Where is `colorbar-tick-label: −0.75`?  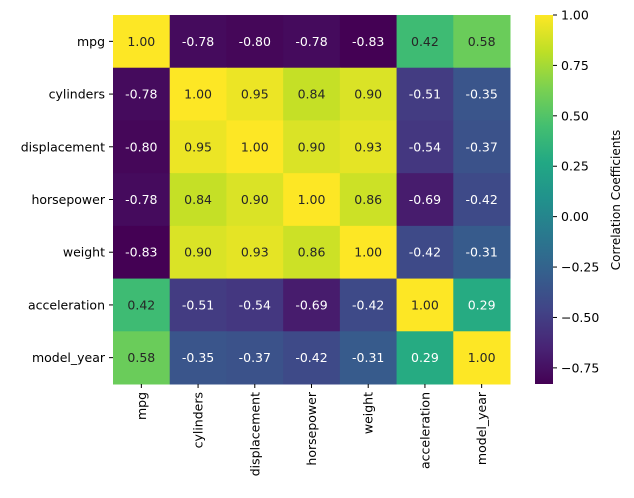
colorbar-tick-label: −0.75 is located at coordinates (580, 367).